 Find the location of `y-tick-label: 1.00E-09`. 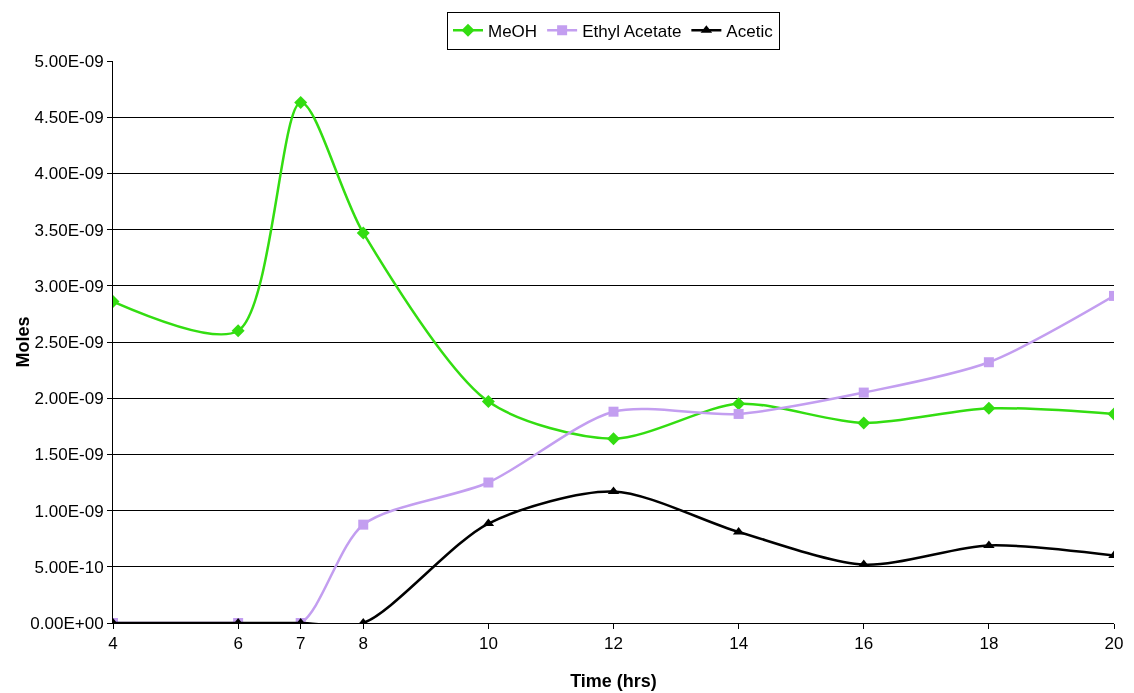

y-tick-label: 1.00E-09 is located at coordinates (69, 511).